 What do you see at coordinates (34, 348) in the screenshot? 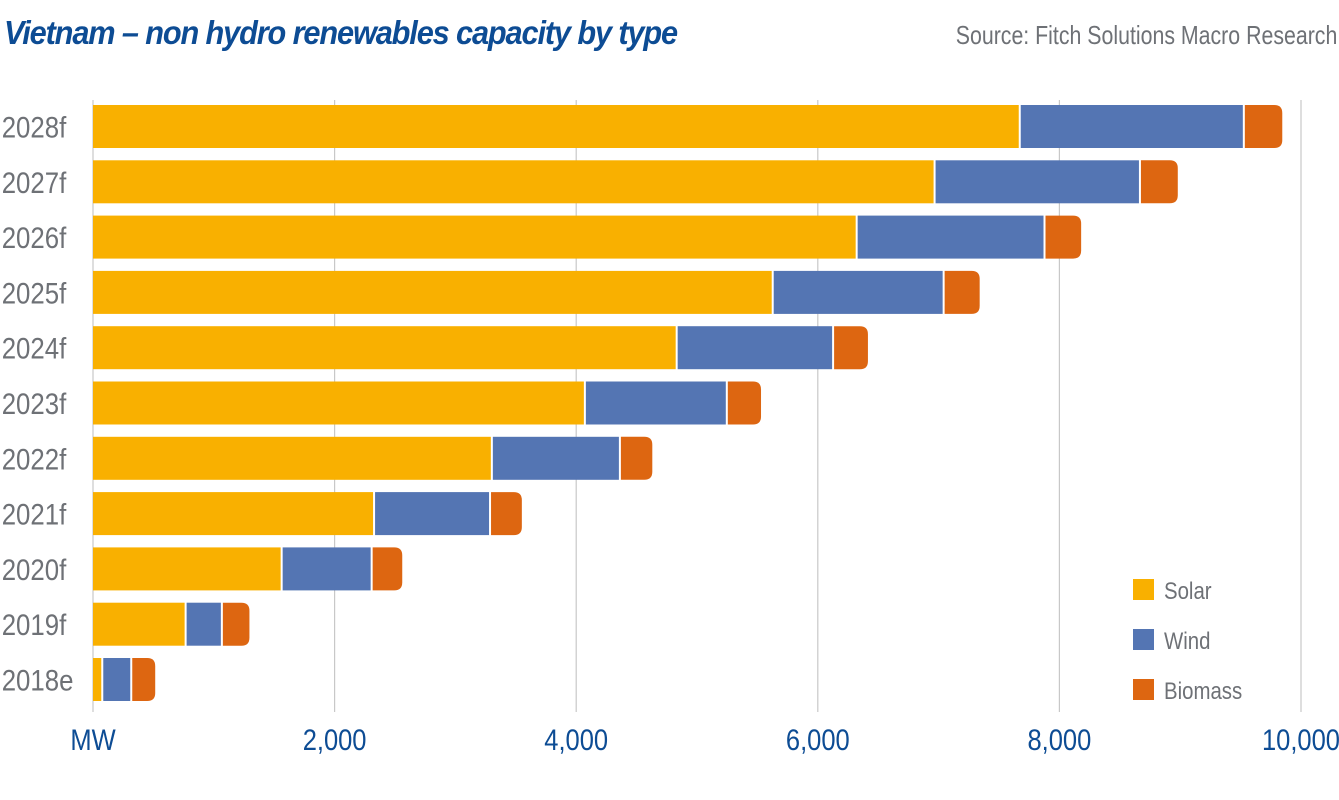
I see `category-label: 2024f` at bounding box center [34, 348].